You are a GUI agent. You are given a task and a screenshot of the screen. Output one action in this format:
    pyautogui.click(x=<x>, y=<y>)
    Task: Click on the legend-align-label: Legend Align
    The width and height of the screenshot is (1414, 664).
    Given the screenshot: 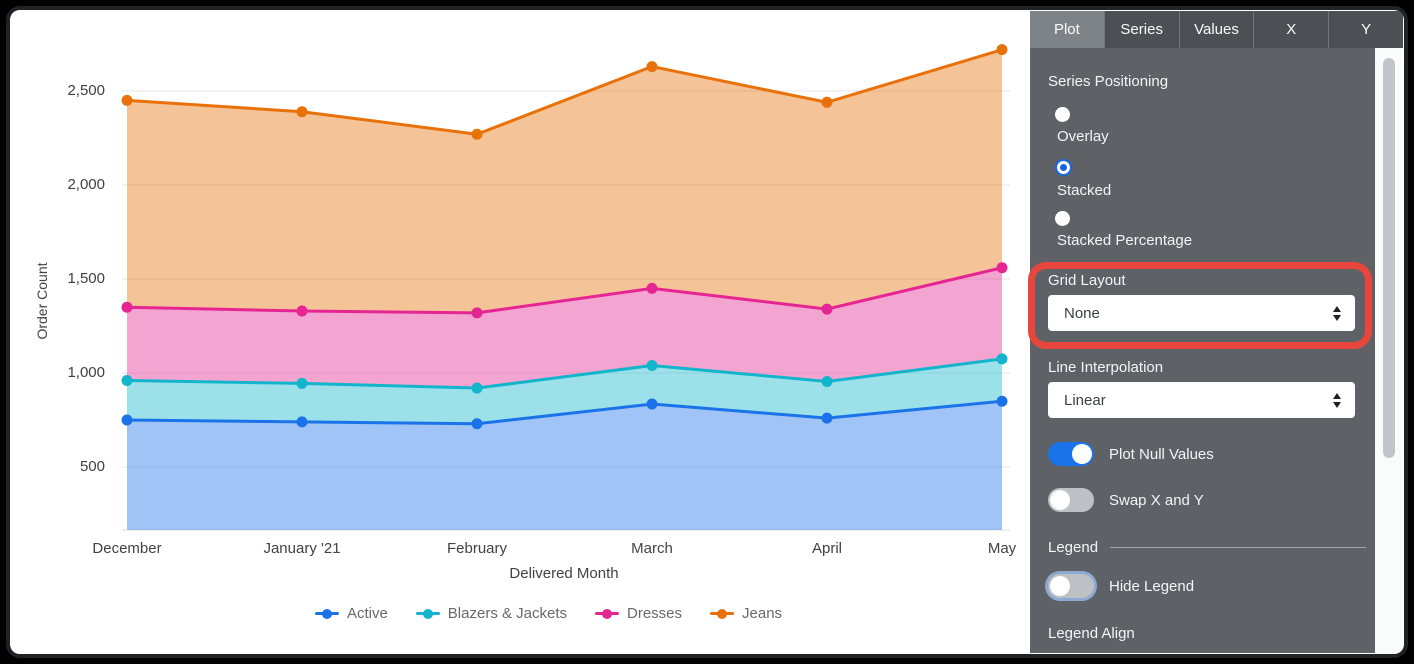 What is the action you would take?
    pyautogui.click(x=1091, y=633)
    